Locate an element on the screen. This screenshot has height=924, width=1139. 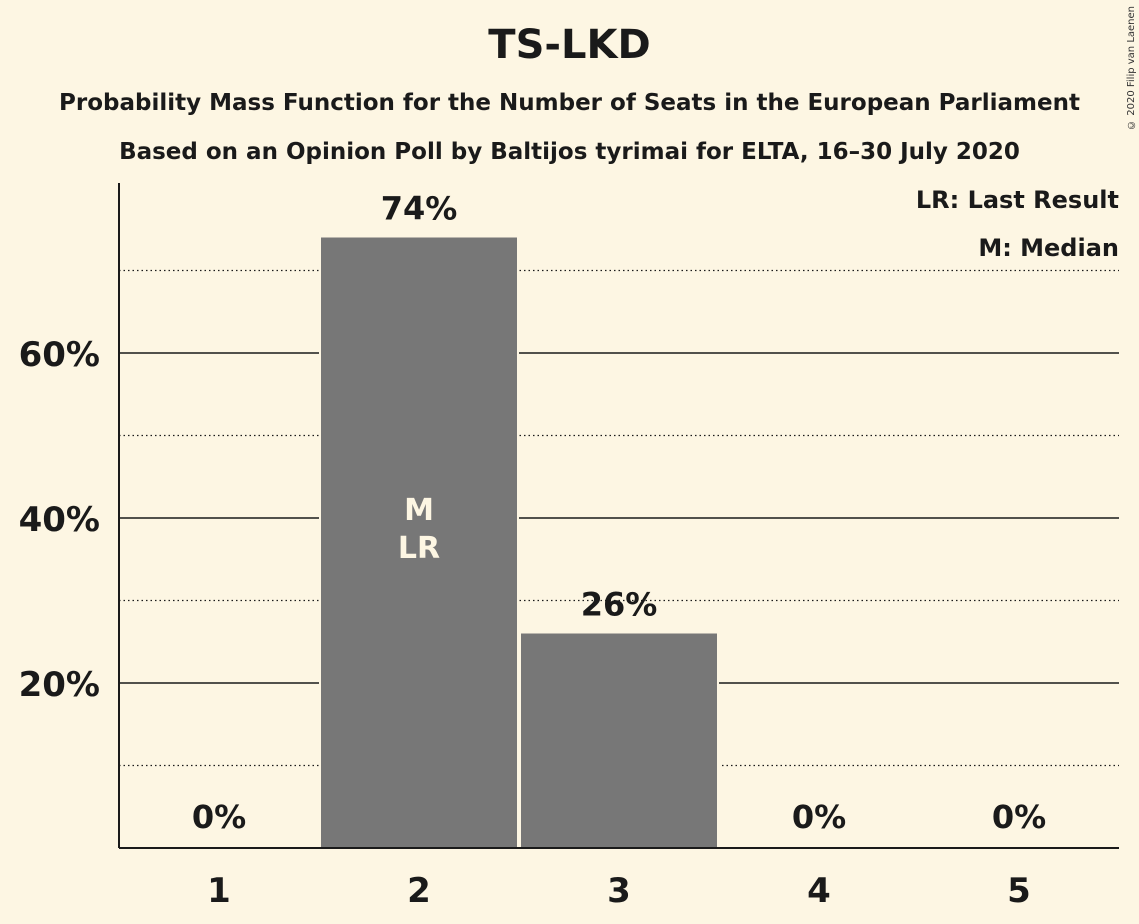
y-tick-label: 40% is located at coordinates (59, 520).